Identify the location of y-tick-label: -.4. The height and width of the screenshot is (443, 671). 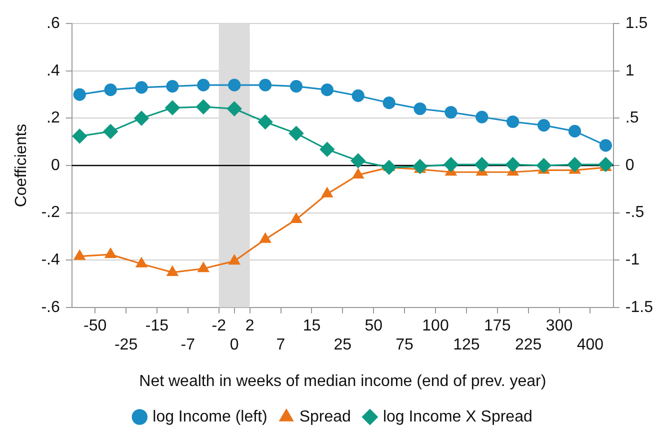
(50, 260).